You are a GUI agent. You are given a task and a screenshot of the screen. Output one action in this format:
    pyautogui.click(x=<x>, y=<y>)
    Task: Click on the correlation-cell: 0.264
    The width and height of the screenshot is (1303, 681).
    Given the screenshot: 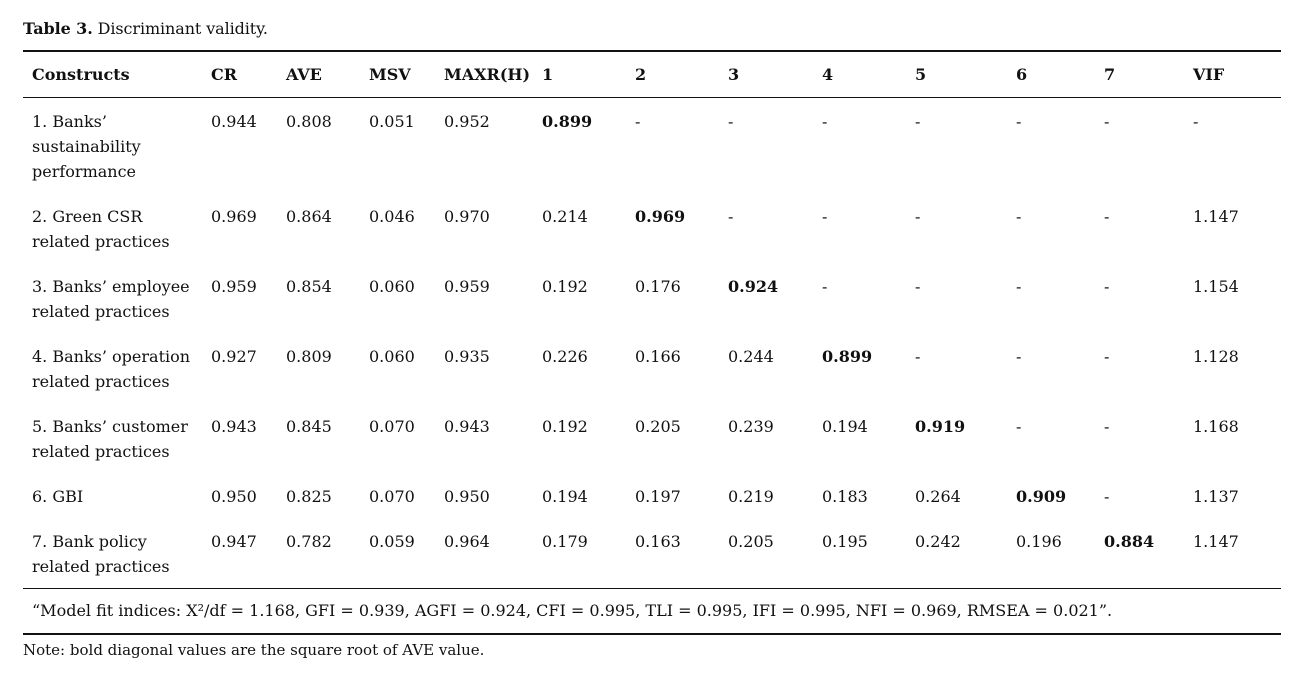 What is the action you would take?
    pyautogui.click(x=938, y=496)
    